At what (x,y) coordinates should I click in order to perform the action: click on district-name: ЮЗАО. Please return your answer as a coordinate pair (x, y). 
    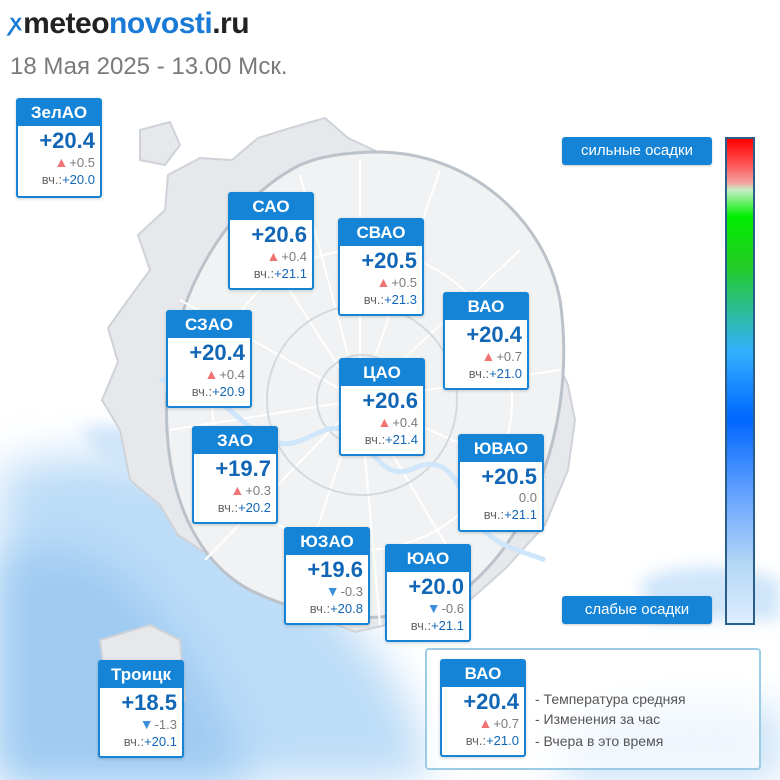
    Looking at the image, I should click on (327, 542).